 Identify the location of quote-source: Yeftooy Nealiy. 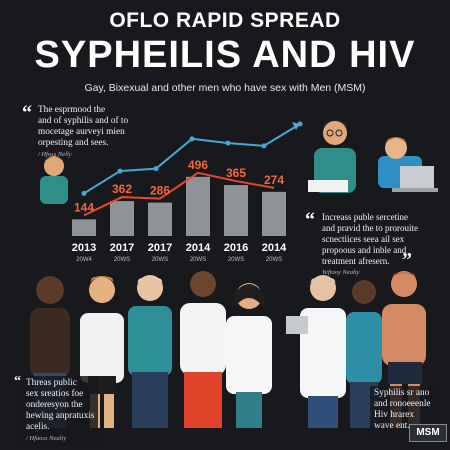
(341, 272).